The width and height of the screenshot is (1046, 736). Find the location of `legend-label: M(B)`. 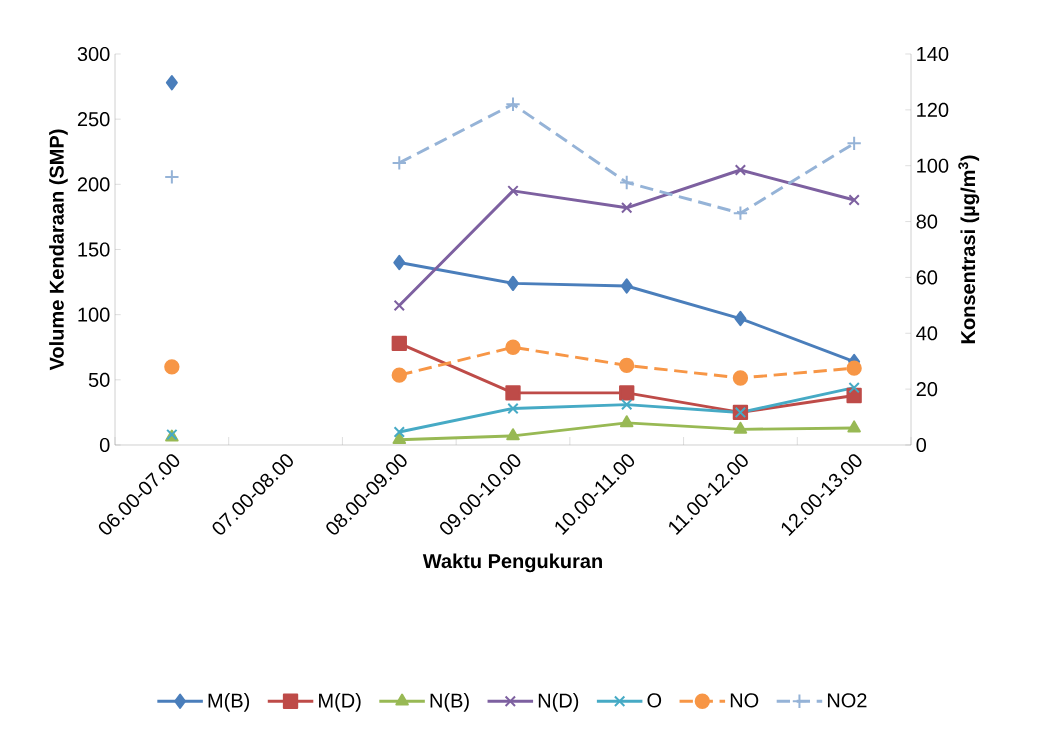

legend-label: M(B) is located at coordinates (229, 702).